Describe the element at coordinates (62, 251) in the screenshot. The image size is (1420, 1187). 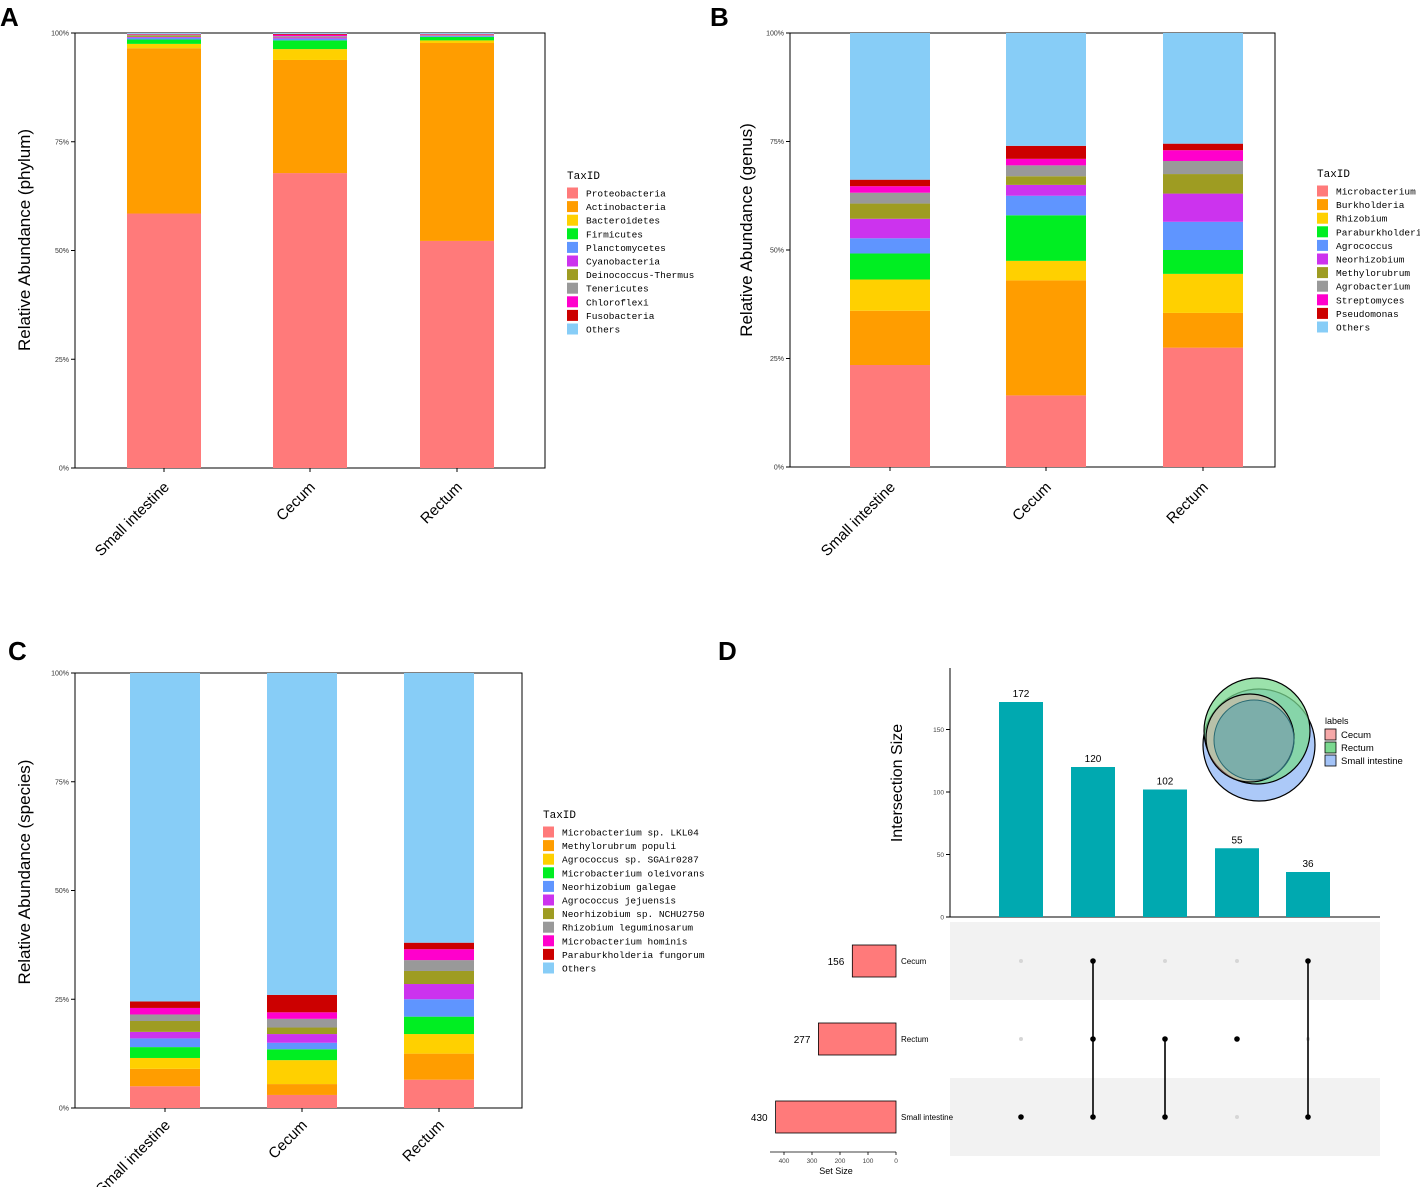
I see `y-tick-label: 50%` at that location.